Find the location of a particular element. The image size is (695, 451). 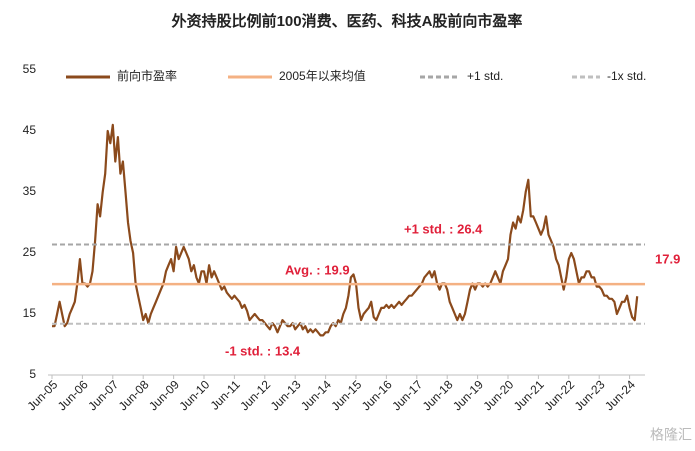

y-tick-label: 35 is located at coordinates (30, 191).